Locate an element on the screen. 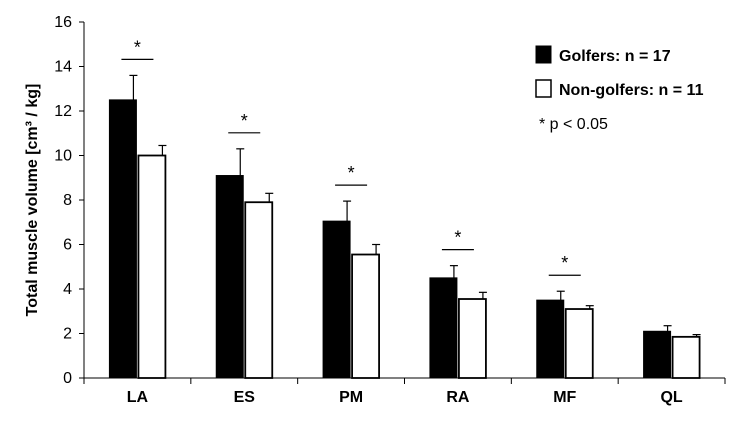 The width and height of the screenshot is (740, 429). x-tick-label: RA is located at coordinates (458, 397).